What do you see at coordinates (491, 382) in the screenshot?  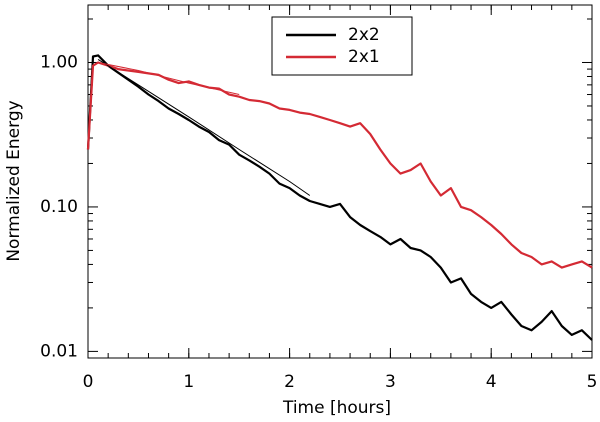 I see `x-tick-label: 4` at bounding box center [491, 382].